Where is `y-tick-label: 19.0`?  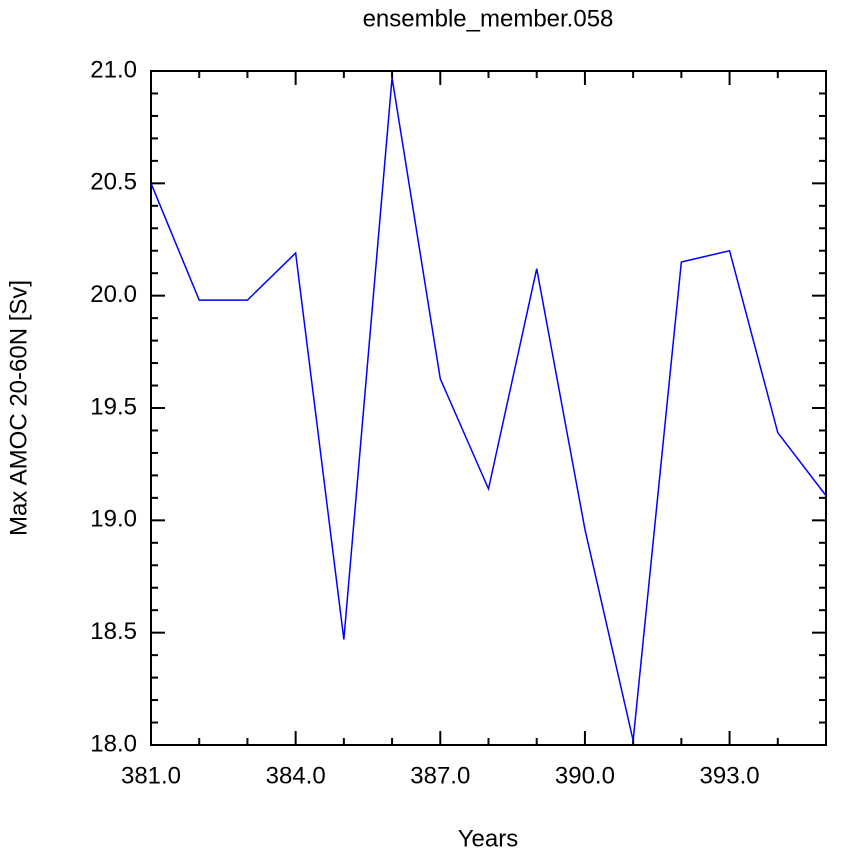 y-tick-label: 19.0 is located at coordinates (113, 519).